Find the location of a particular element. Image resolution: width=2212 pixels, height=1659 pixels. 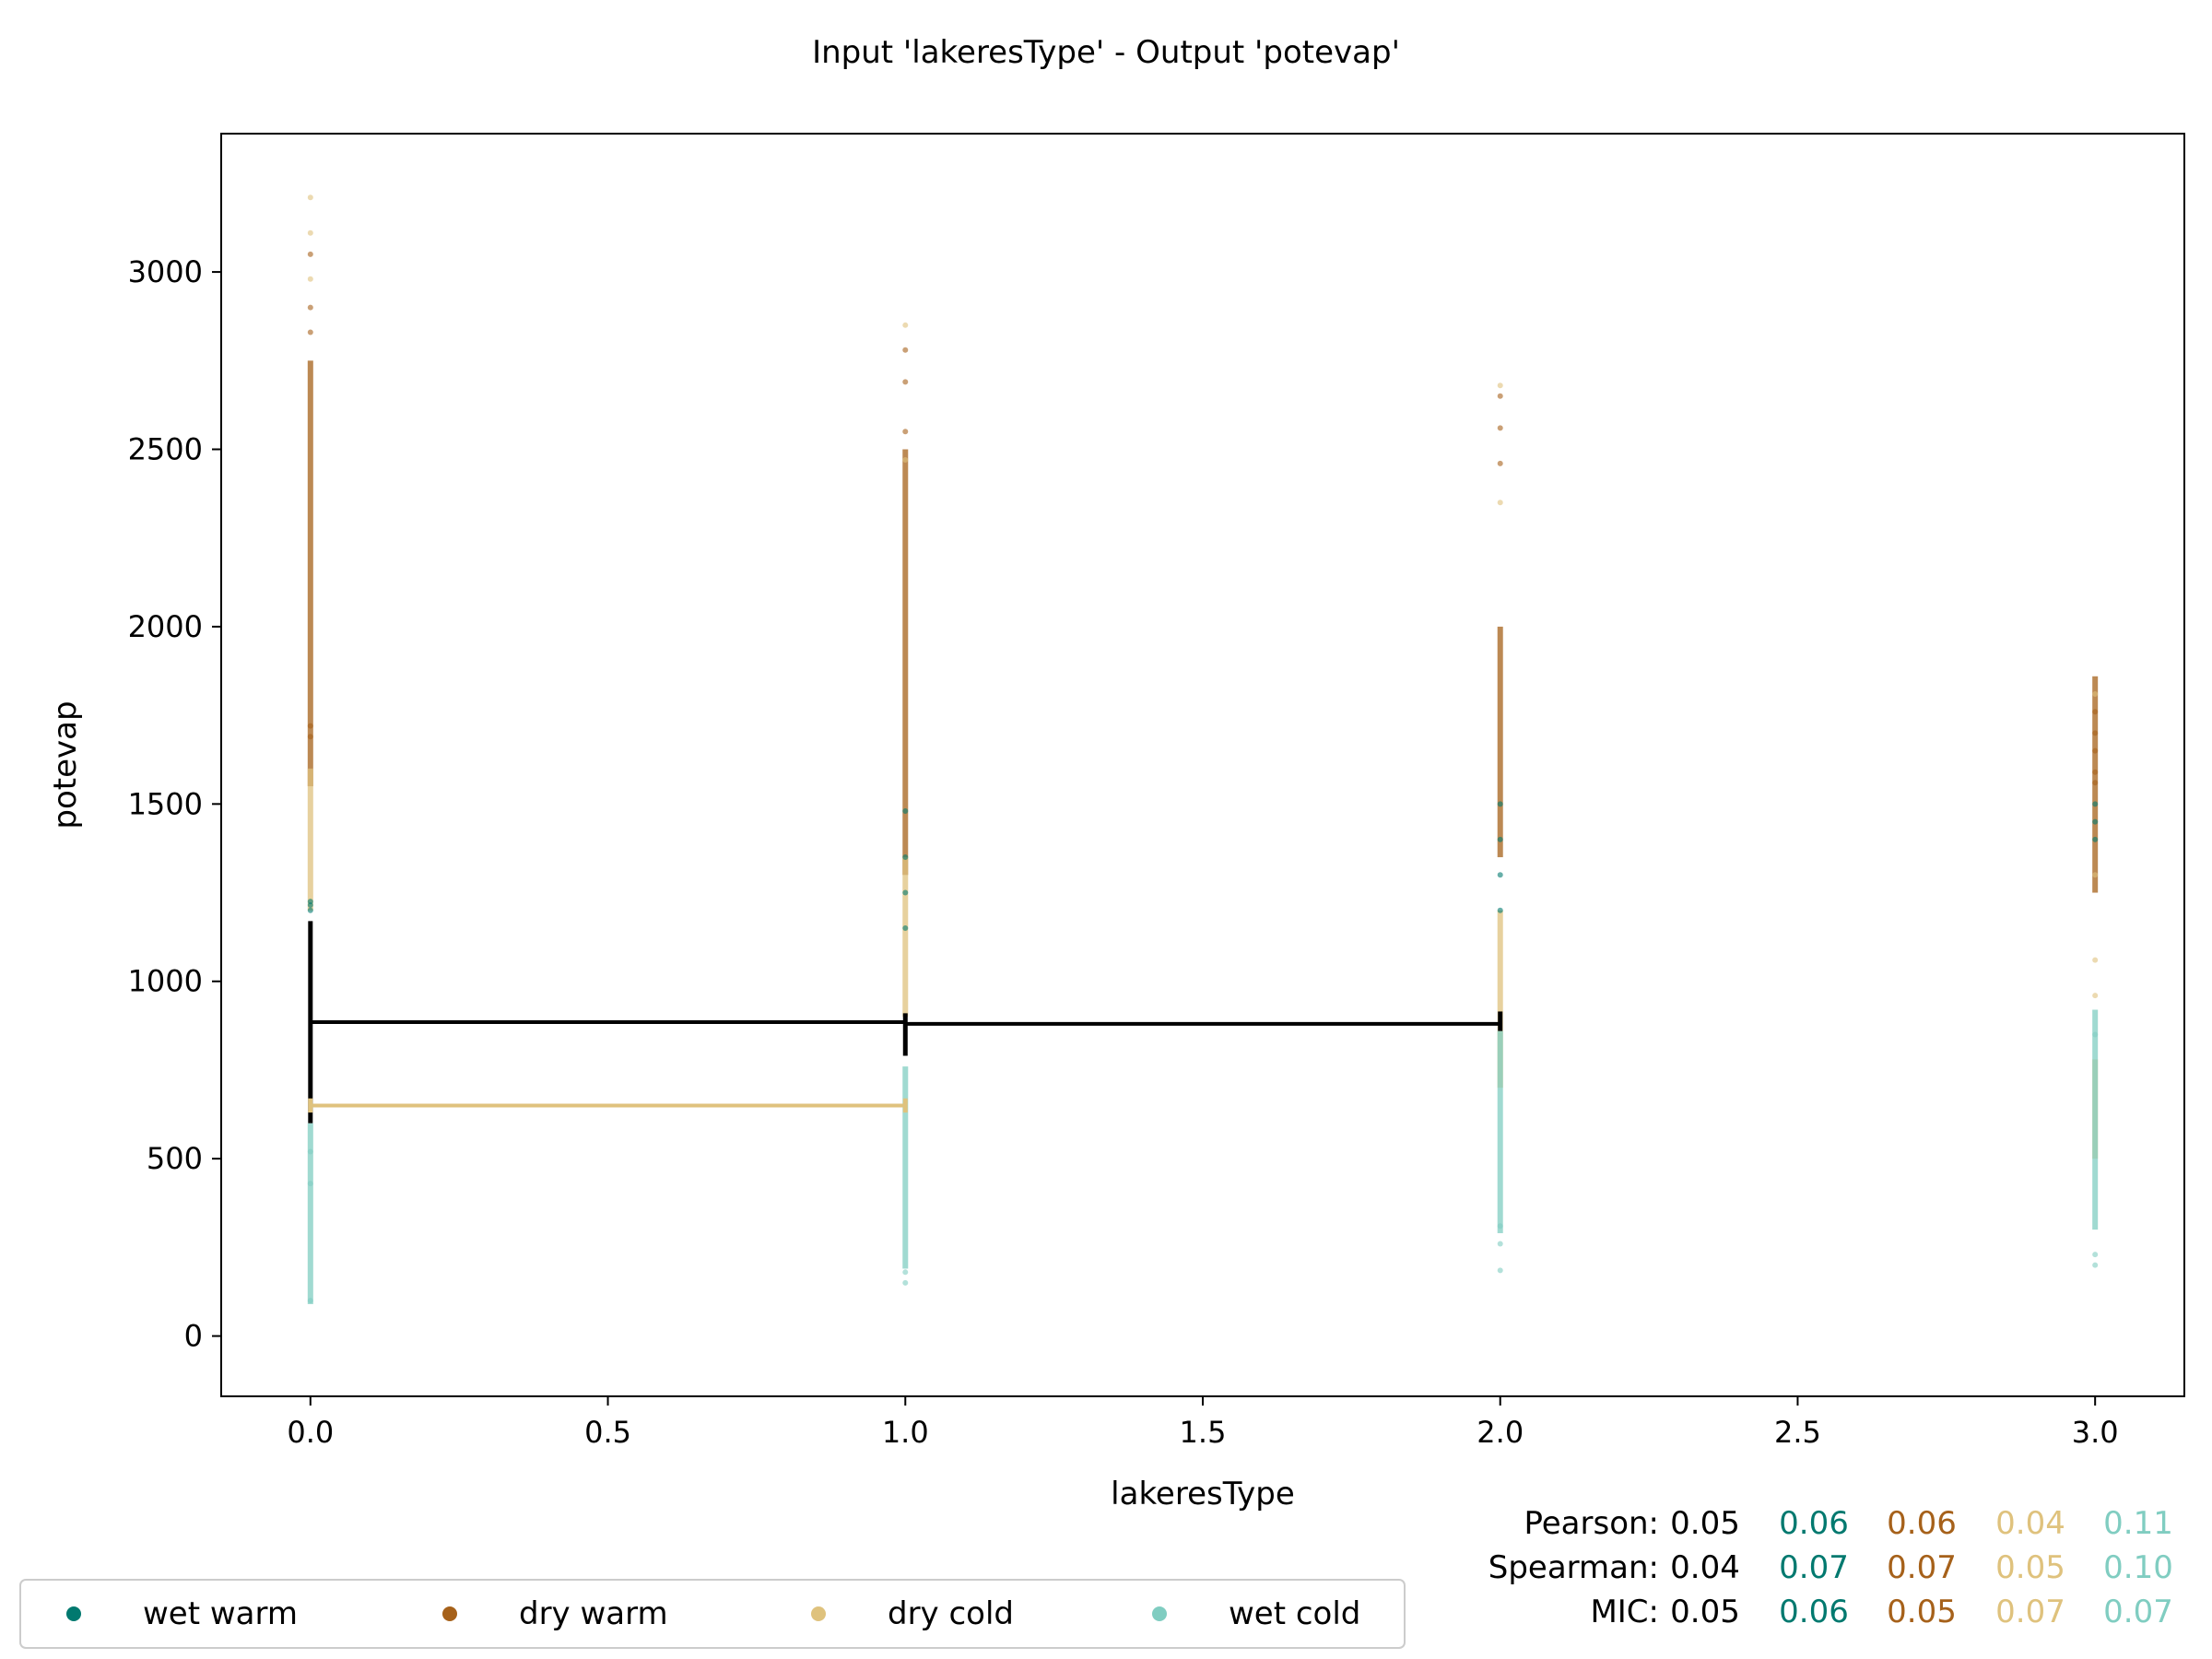

x-axis-label: lakeresType is located at coordinates (1203, 1494).